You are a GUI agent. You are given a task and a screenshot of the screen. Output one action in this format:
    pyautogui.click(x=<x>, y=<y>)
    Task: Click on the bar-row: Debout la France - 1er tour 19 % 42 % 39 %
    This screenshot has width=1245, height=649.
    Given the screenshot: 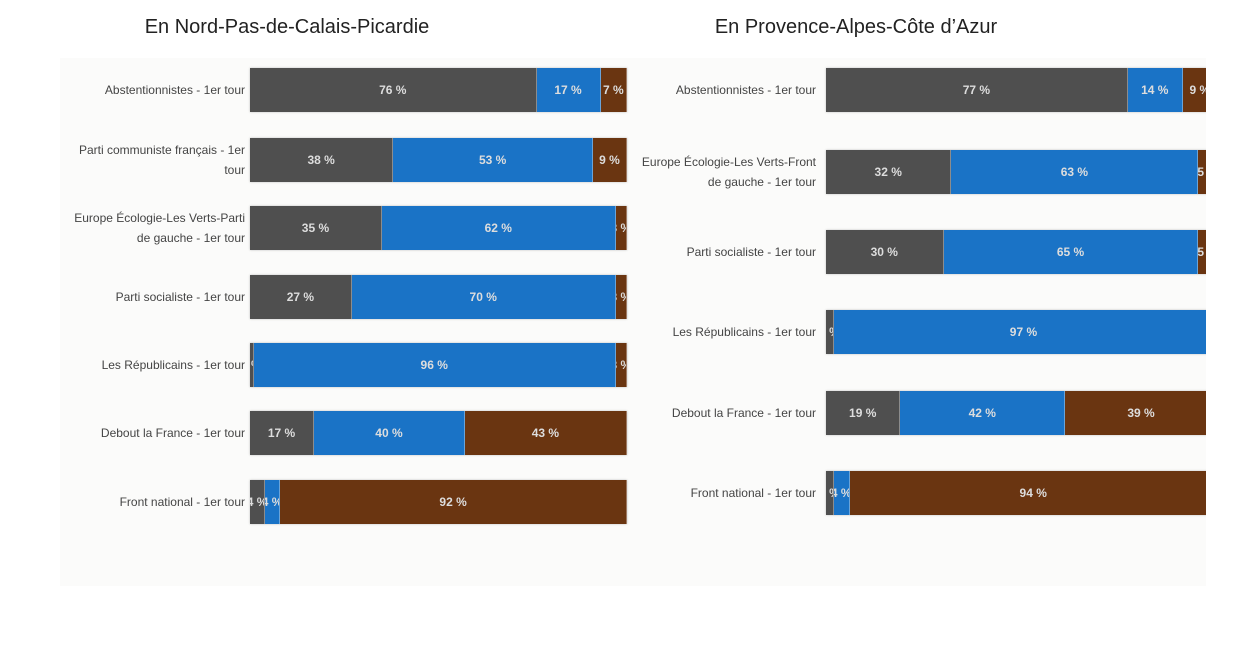 What is the action you would take?
    pyautogui.click(x=919, y=413)
    